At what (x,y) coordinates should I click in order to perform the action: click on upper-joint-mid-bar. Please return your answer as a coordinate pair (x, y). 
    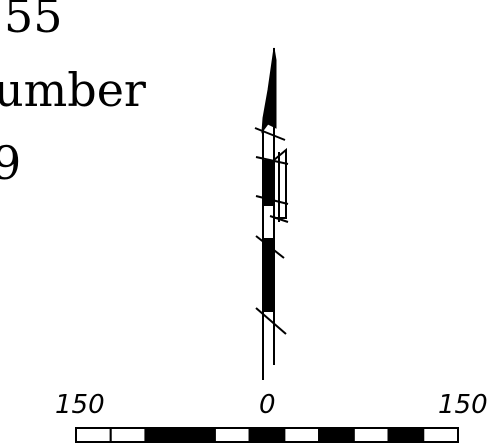
    Looking at the image, I should click on (272, 200).